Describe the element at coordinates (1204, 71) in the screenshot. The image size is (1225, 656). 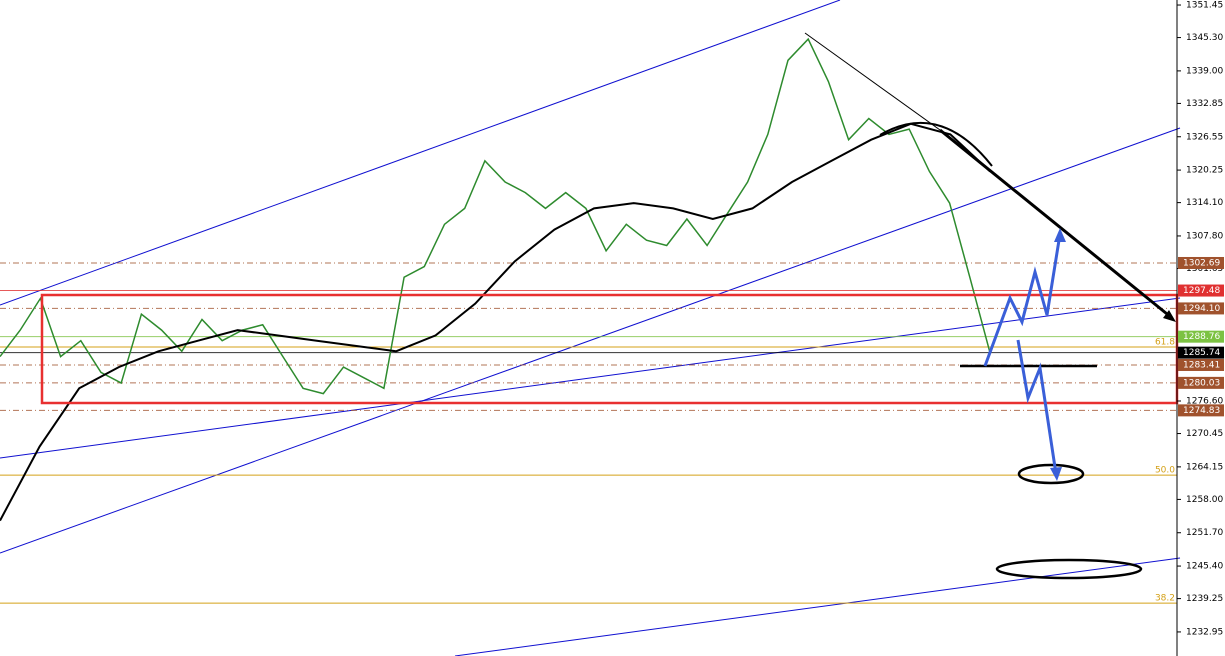
I see `y-tick-label: 1339.00` at that location.